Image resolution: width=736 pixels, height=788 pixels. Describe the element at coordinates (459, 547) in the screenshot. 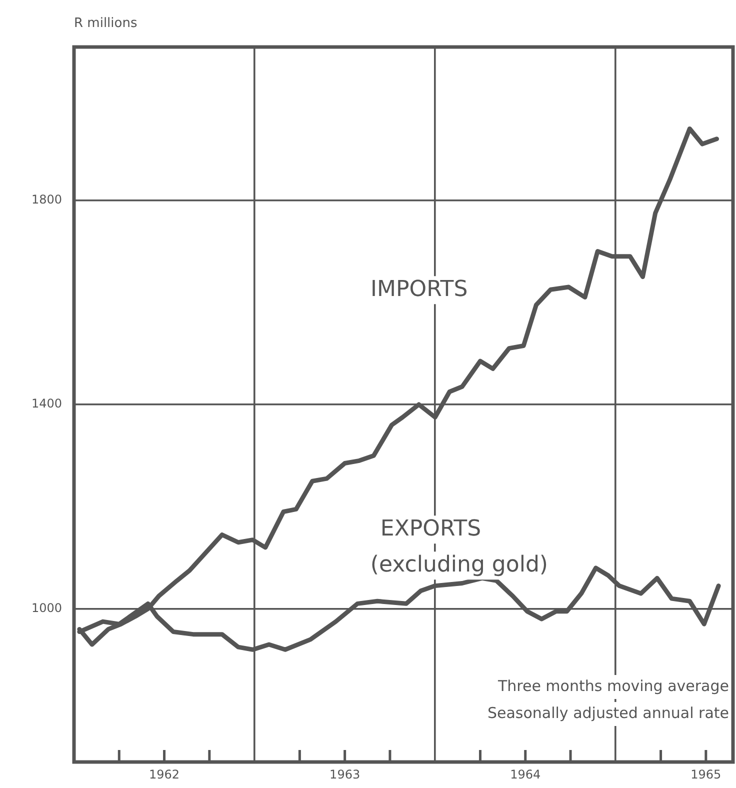

I see `series-label: EXPORTS (excluding gold)` at that location.